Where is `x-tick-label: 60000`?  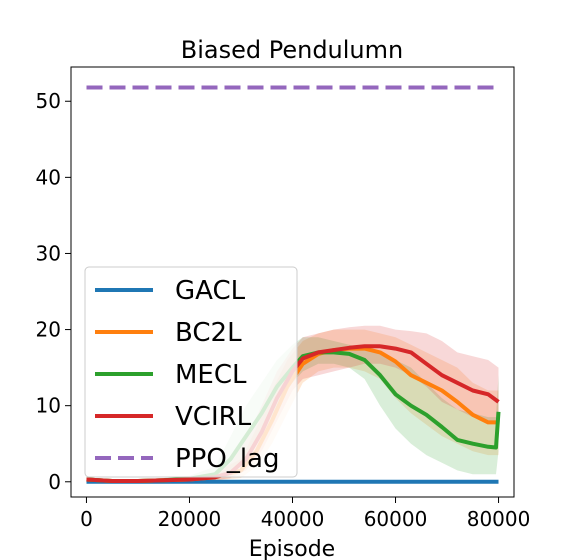
x-tick-label: 60000 is located at coordinates (396, 519).